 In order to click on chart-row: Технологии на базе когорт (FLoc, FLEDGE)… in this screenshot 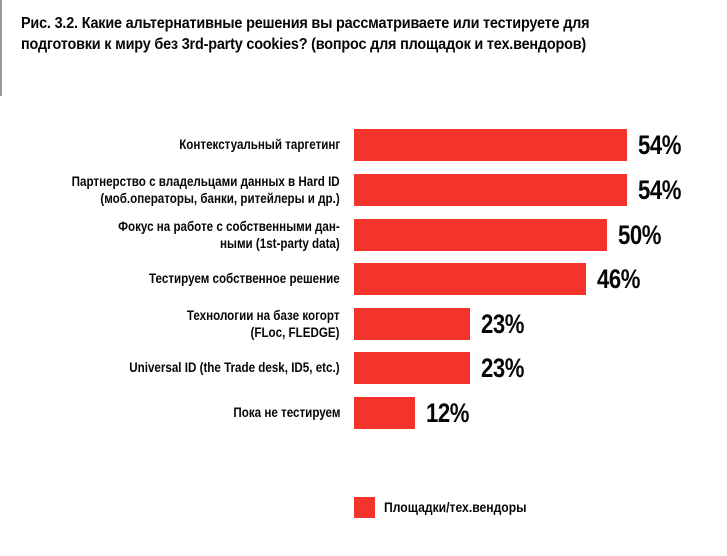, I will do `click(363, 324)`.